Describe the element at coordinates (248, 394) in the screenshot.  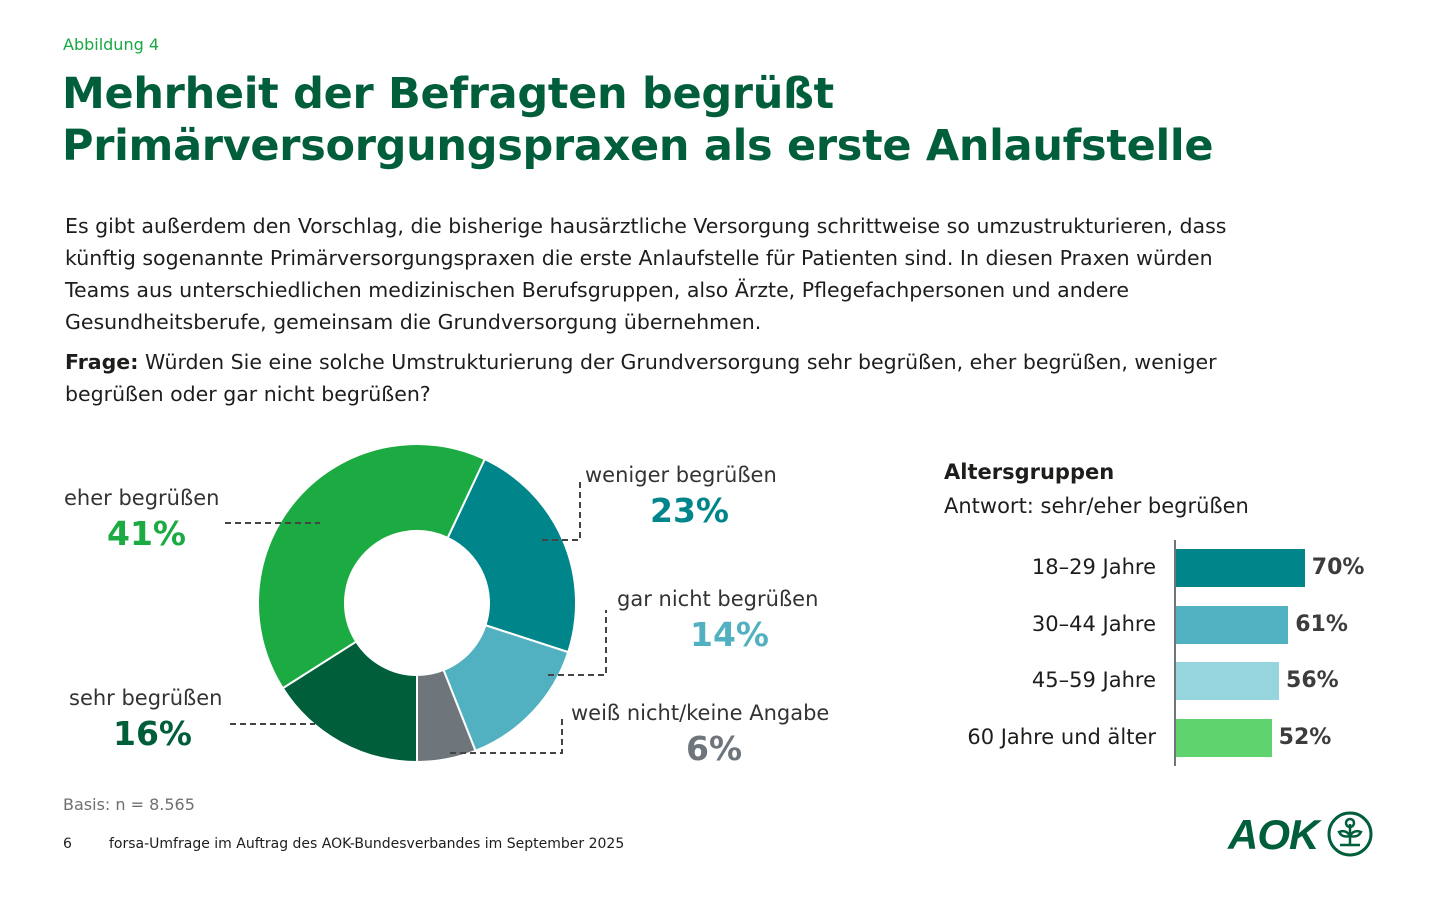
I see `question-line: begrüßen oder gar nicht begrüßen?` at that location.